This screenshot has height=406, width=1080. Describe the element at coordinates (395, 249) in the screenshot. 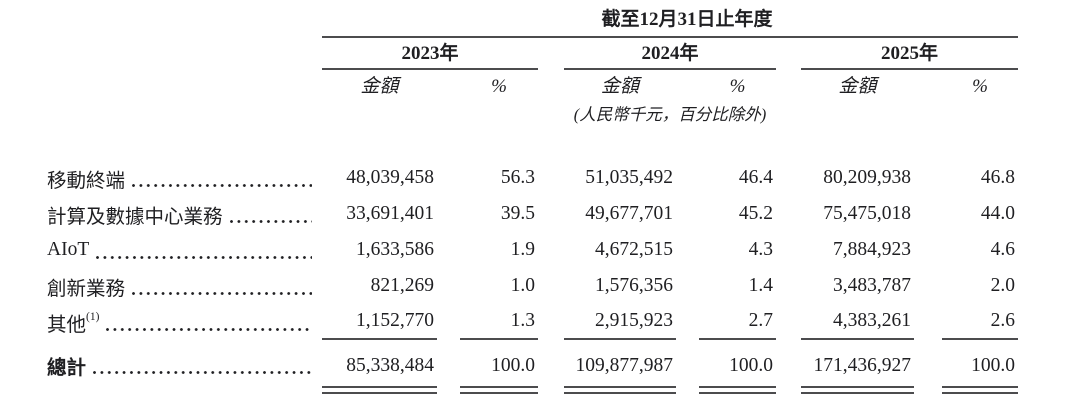

I see `amount-cell: 1,633,586` at that location.